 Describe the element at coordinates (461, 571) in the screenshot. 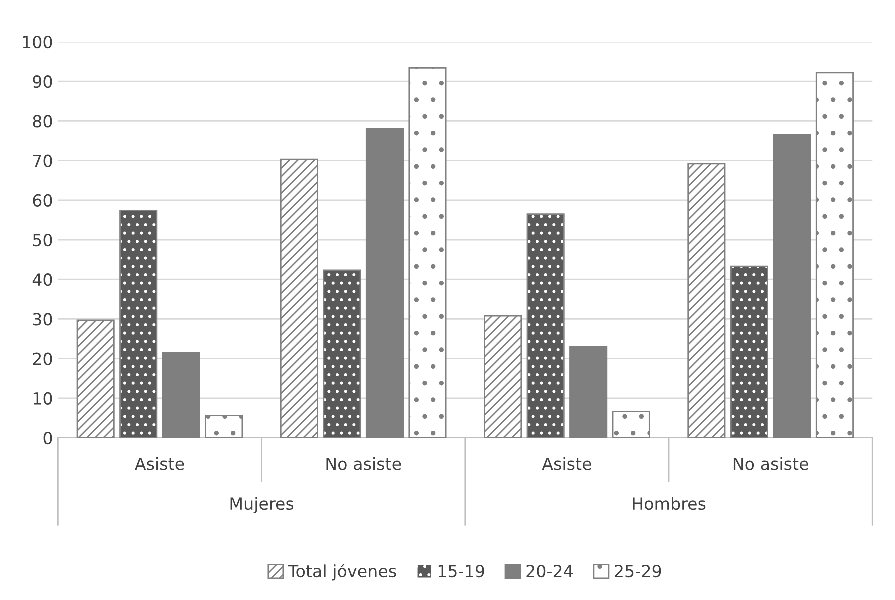

I see `legend-label: 15-19` at that location.